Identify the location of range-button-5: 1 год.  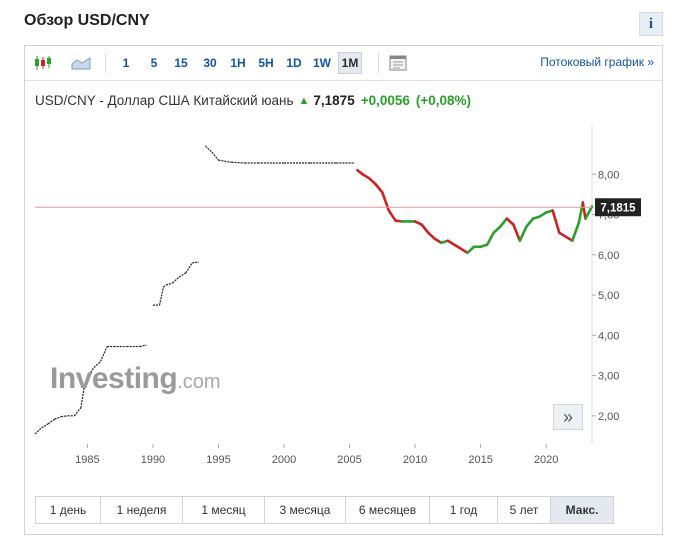
(464, 510).